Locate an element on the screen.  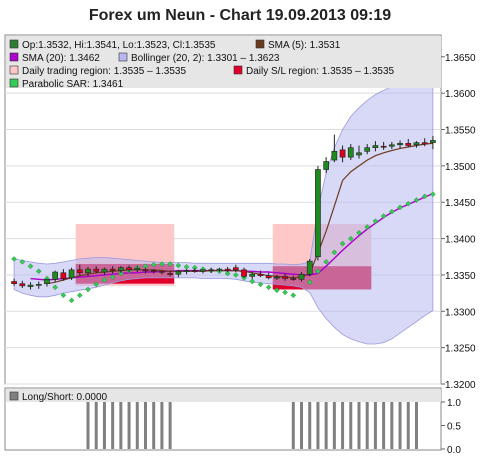
legend-swatch-bollinger is located at coordinates (123, 57).